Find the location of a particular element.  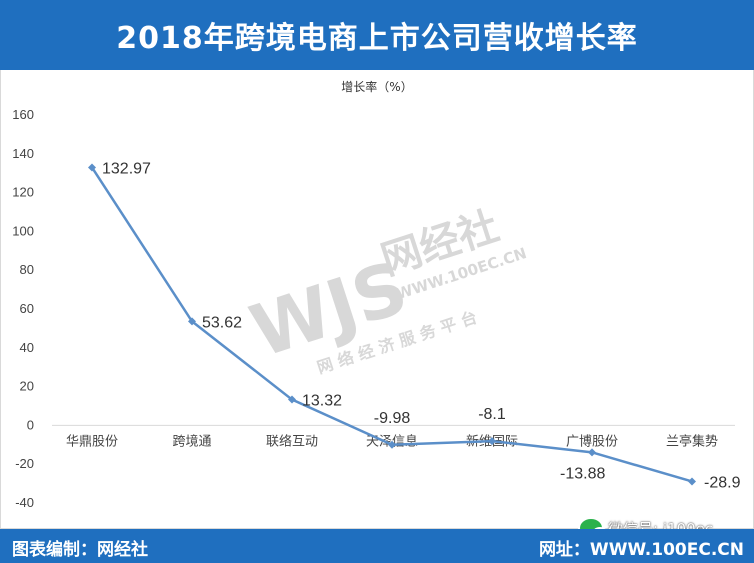

chart-title-banner: 2018年跨境电商上市公司营收增长率 is located at coordinates (377, 35).